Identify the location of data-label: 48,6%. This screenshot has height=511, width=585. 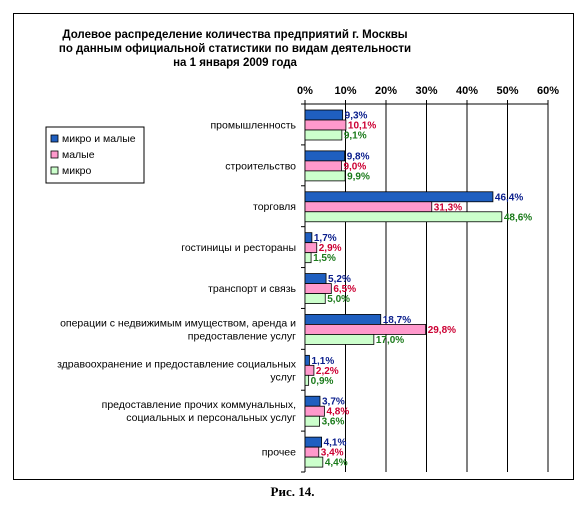
(518, 217).